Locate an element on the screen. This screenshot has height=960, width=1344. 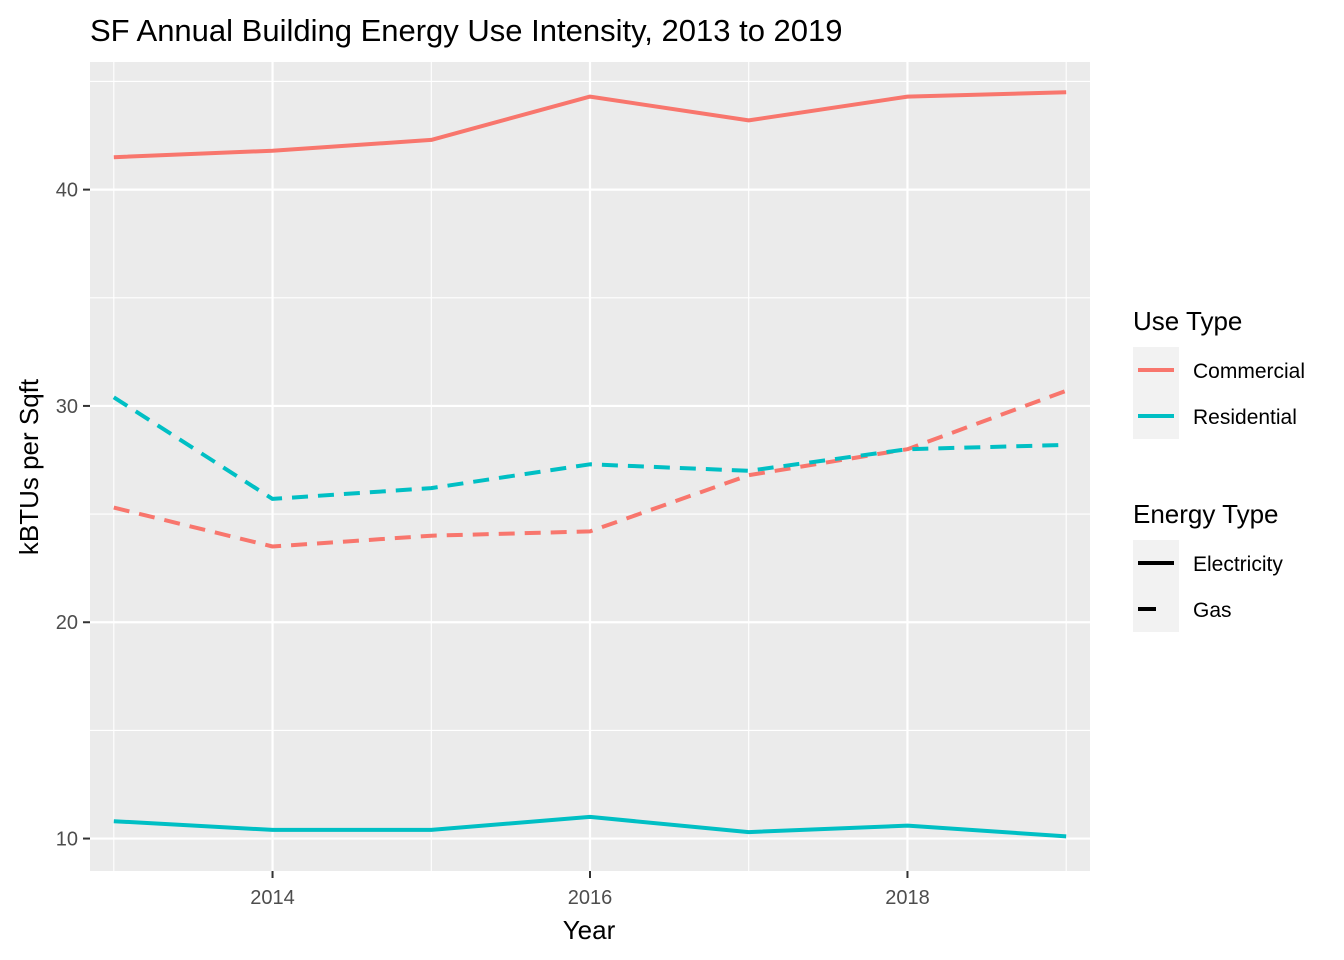
legend-label-residential: Residential is located at coordinates (1245, 417).